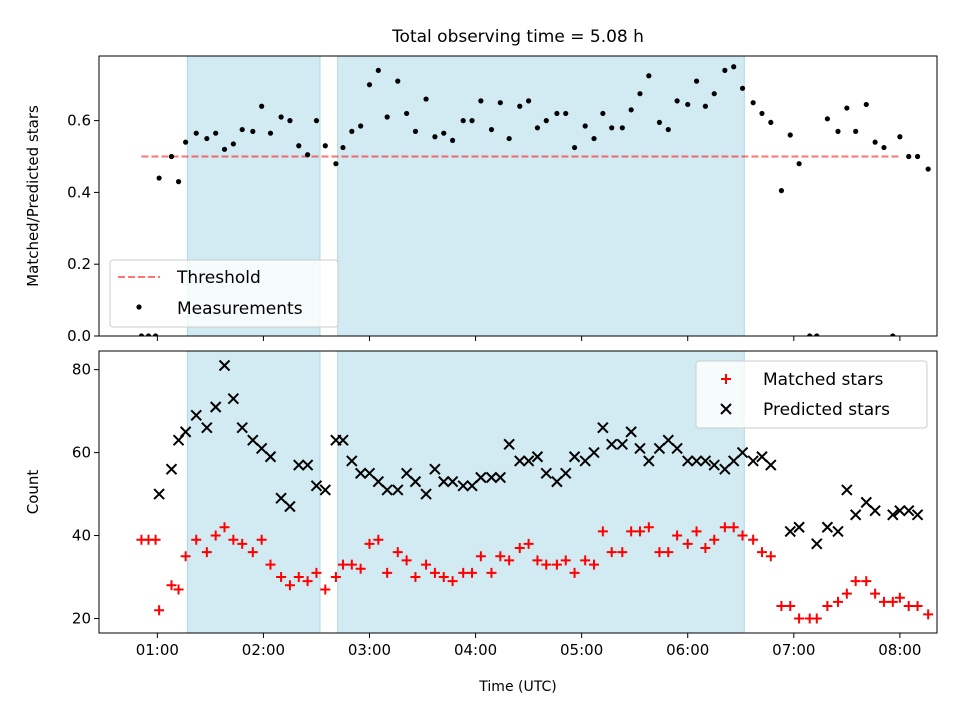  Describe the element at coordinates (33, 492) in the screenshot. I see `y-axis-label: Count` at that location.